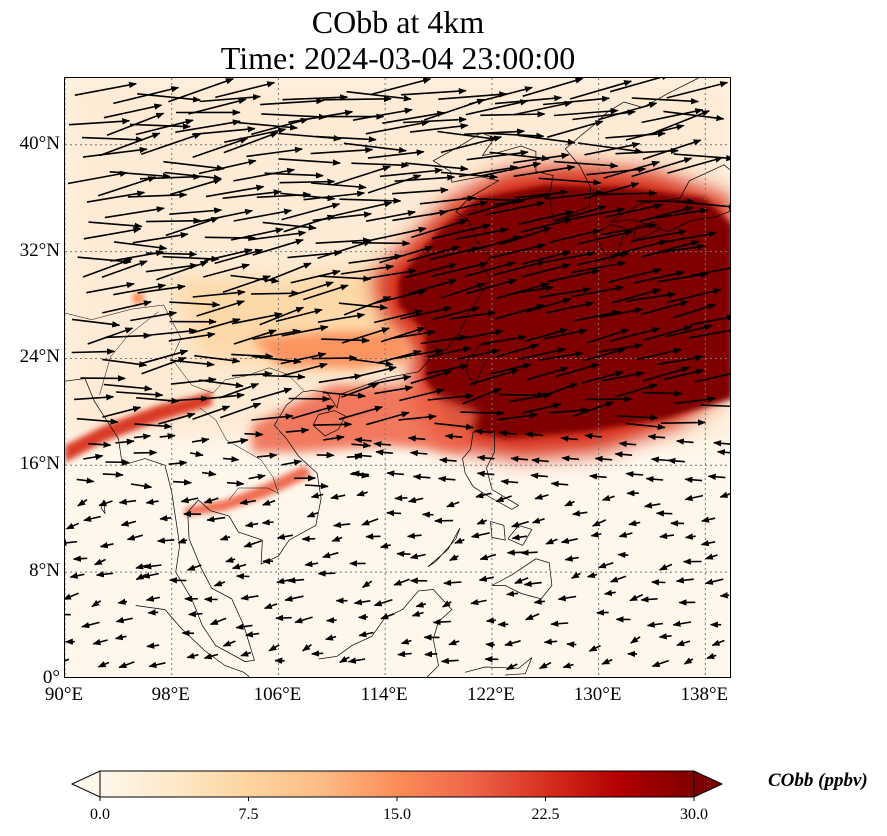 This screenshot has width=887, height=836. Describe the element at coordinates (397, 814) in the screenshot. I see `colorbar-tick-label: 15.0` at that location.